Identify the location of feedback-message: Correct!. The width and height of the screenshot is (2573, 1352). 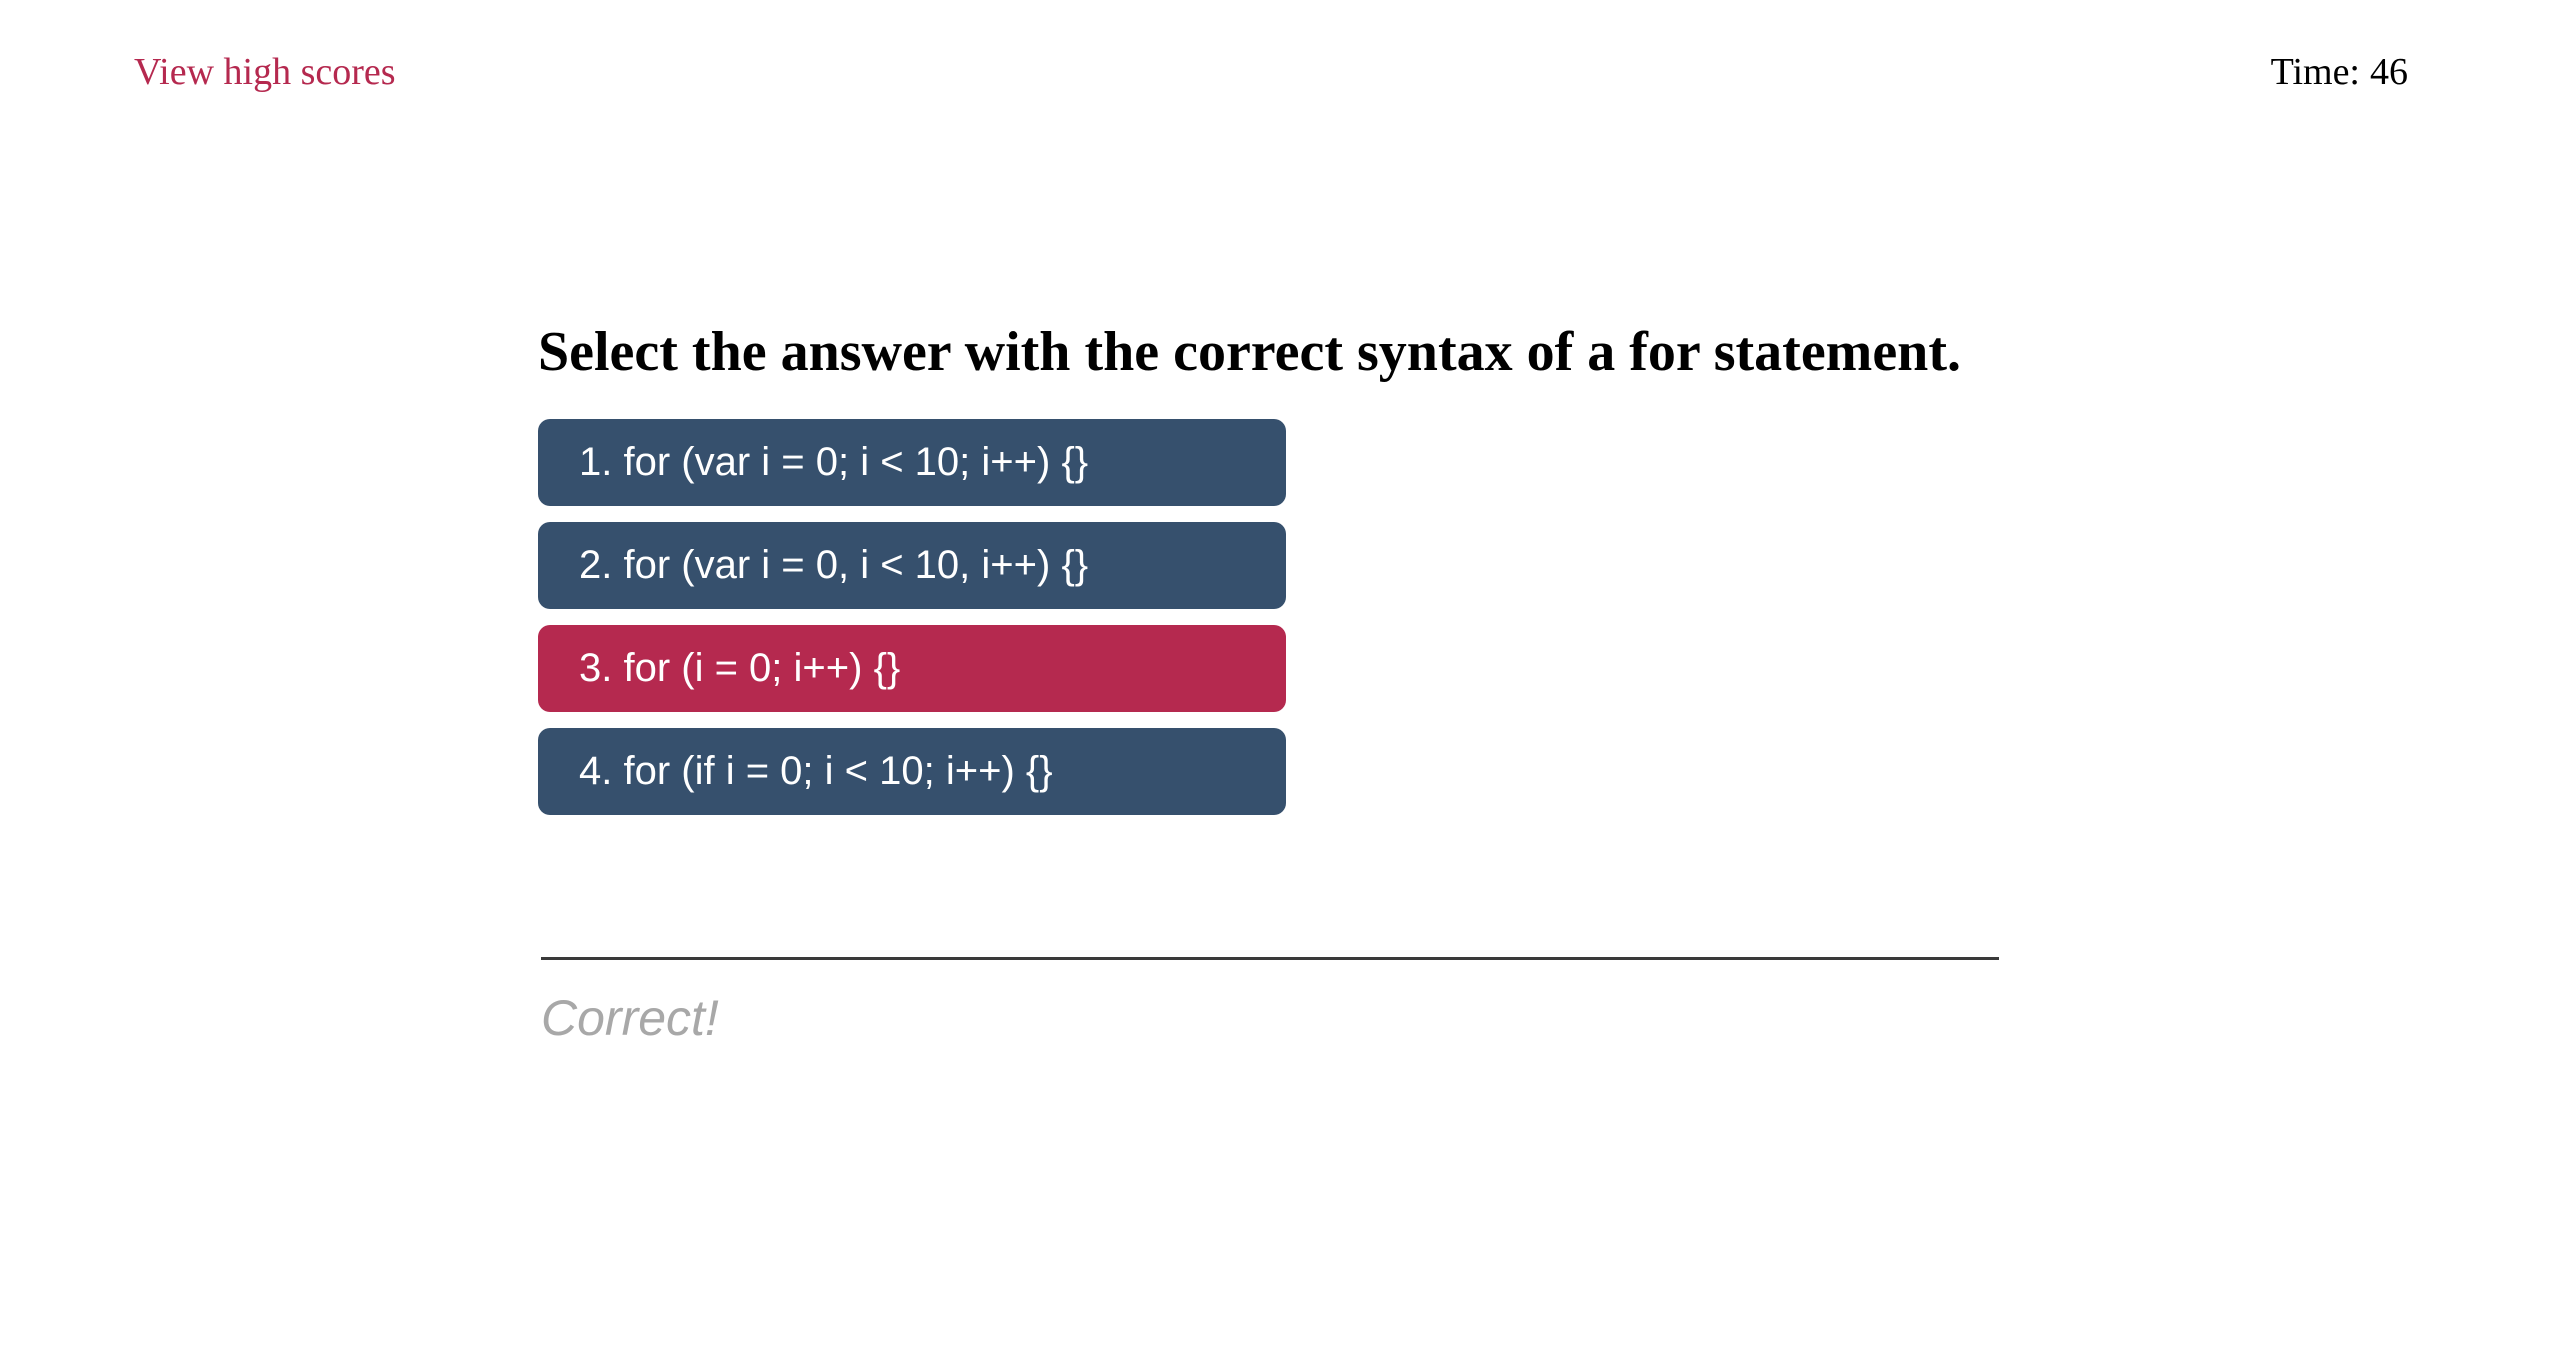
(630, 1018).